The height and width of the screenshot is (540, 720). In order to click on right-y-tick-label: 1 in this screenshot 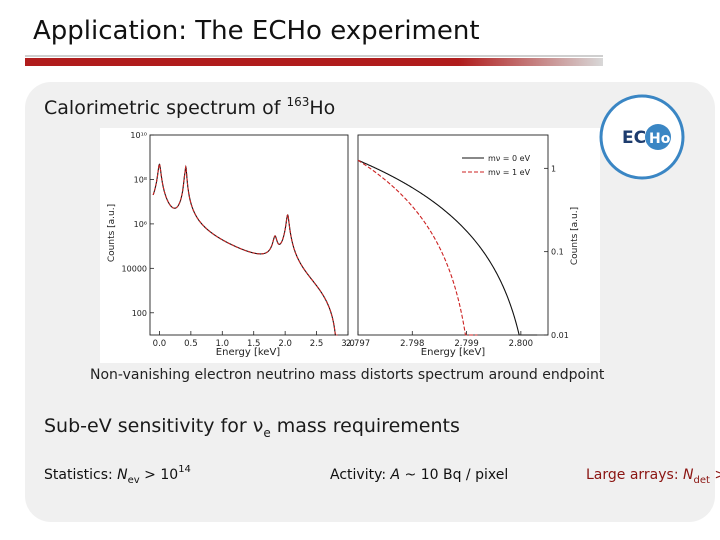, I will do `click(553, 168)`.